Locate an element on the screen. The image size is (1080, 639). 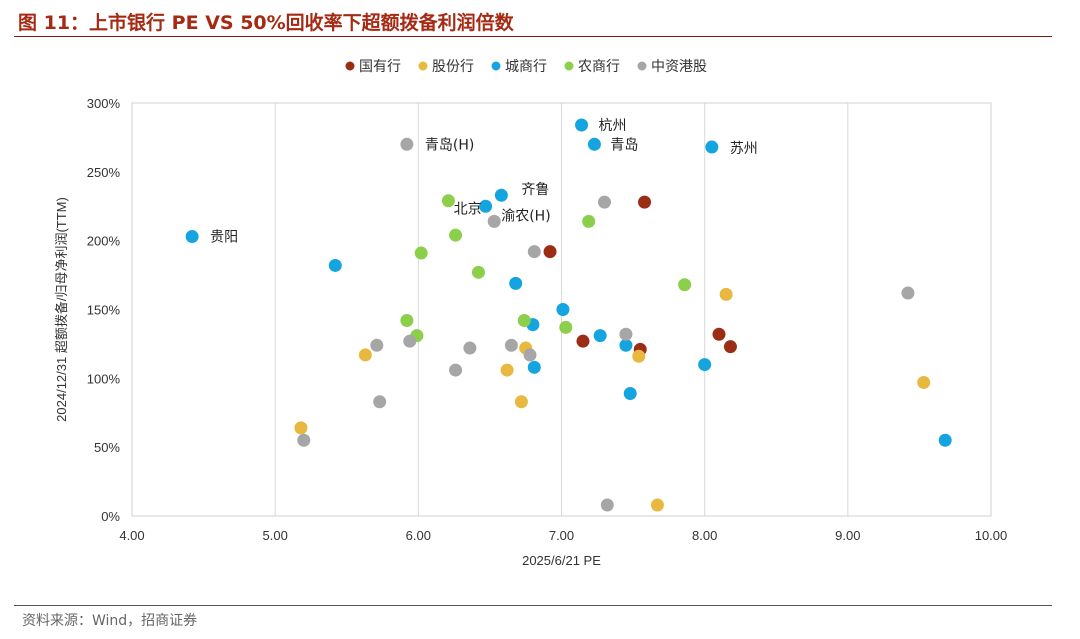
x-axis-label: 2025/6/21 PE is located at coordinates (561, 560).